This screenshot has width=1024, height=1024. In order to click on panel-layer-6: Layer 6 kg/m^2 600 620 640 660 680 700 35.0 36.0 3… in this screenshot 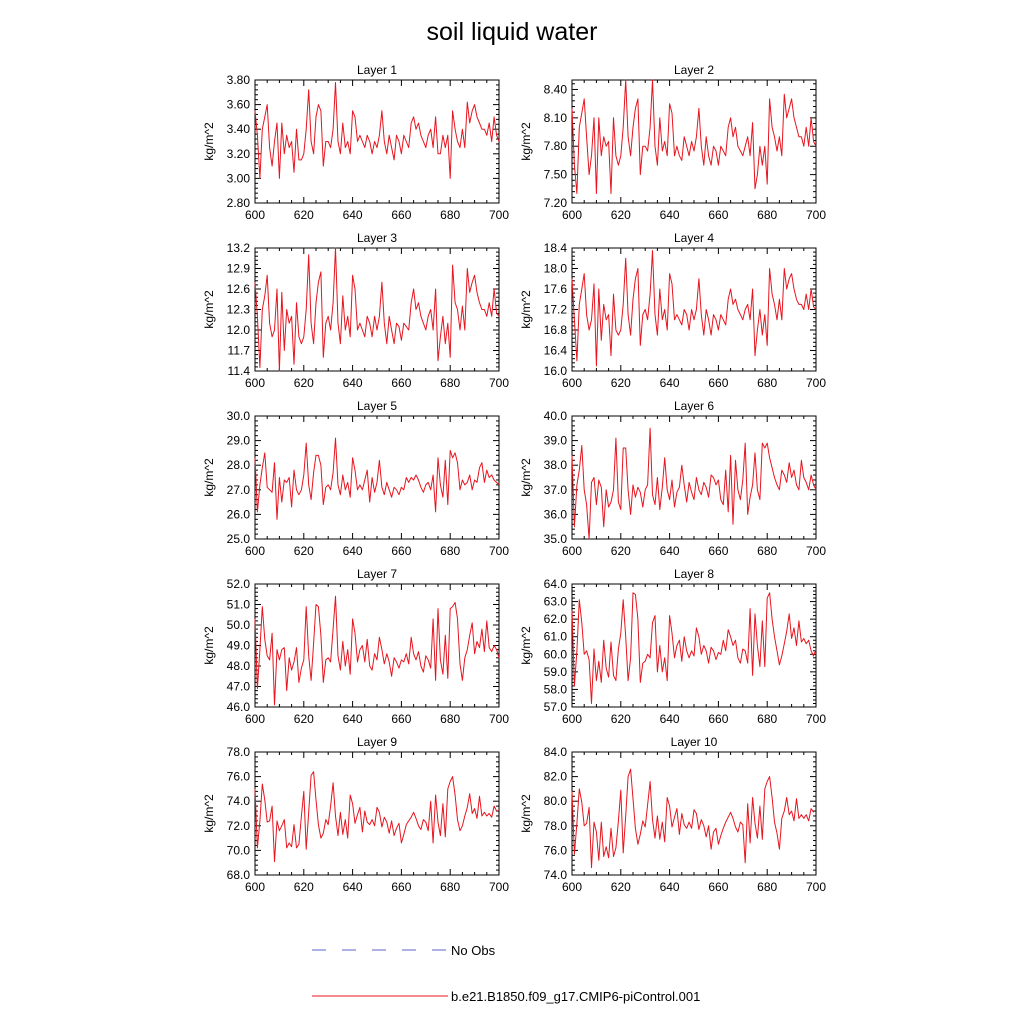, I will do `click(672, 478)`.